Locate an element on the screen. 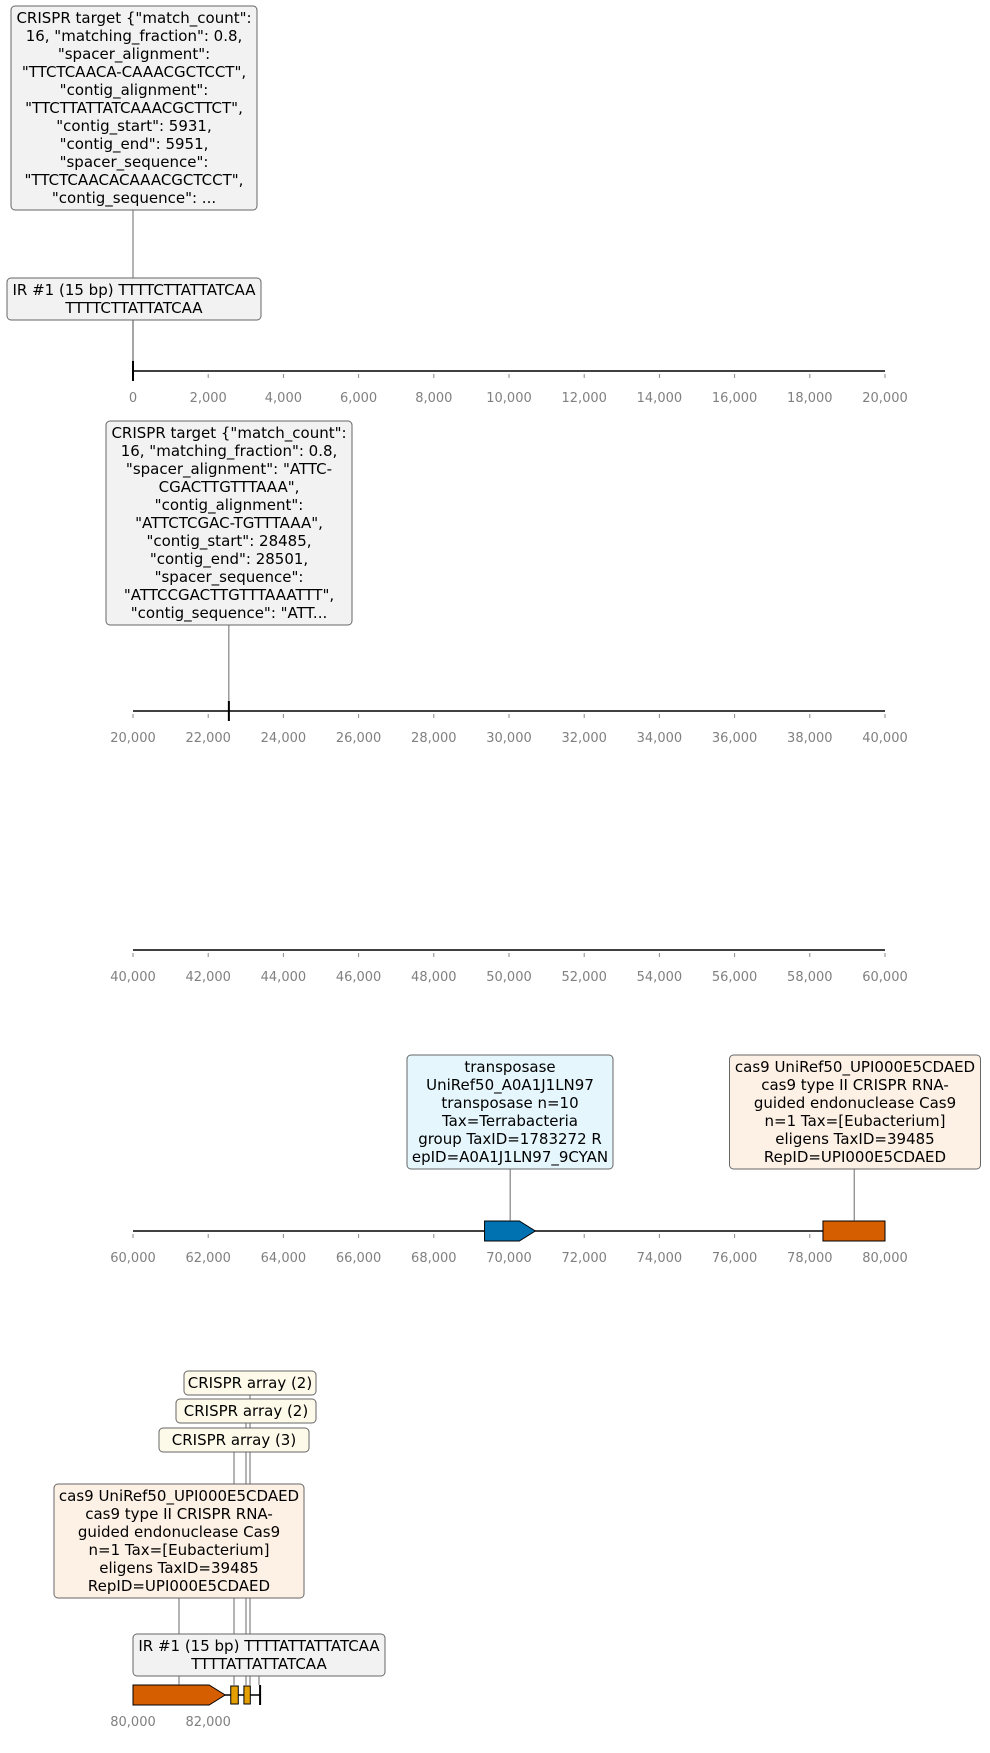 The width and height of the screenshot is (990, 1753). label-line: transposase n=10 is located at coordinates (509, 1103).